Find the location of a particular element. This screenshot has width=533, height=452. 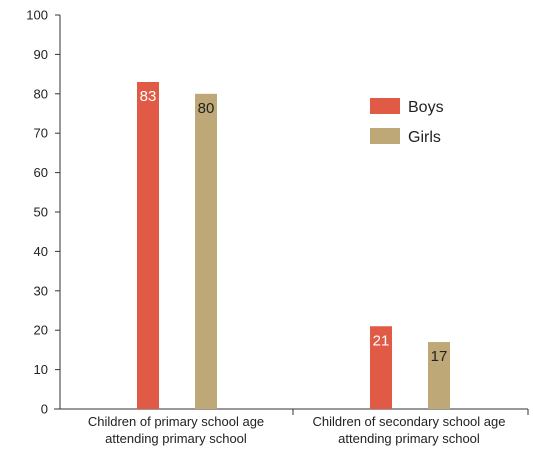

bar-value-label: 80 is located at coordinates (206, 108).